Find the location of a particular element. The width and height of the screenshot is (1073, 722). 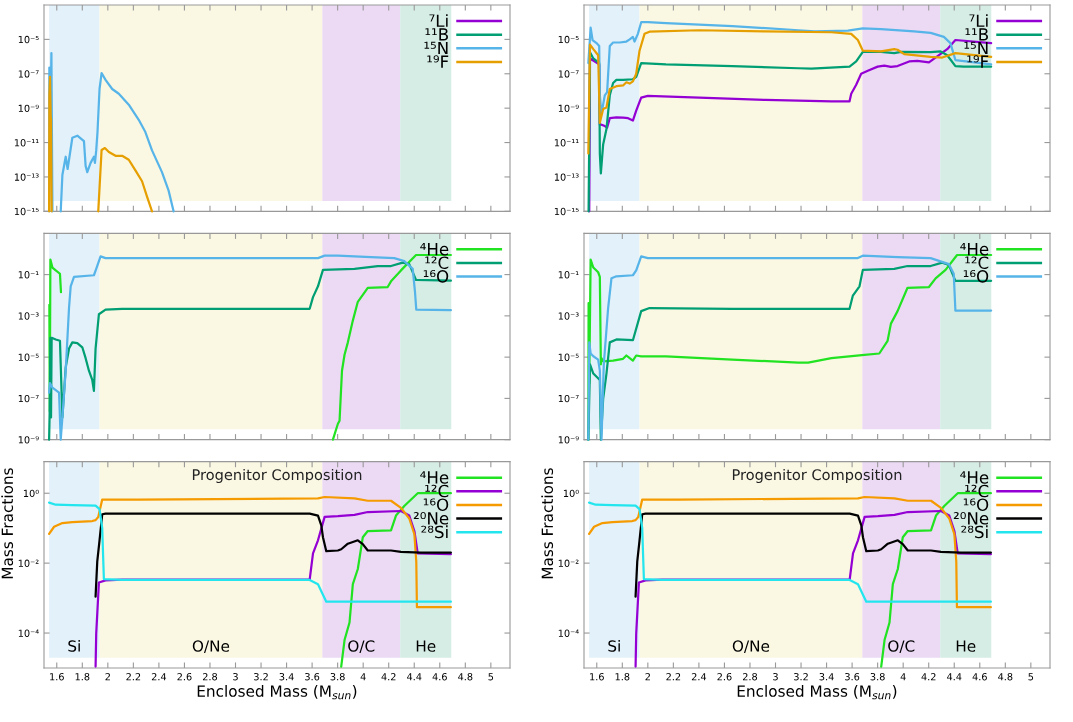

chart-title: Progenitor Composition is located at coordinates (817, 475).